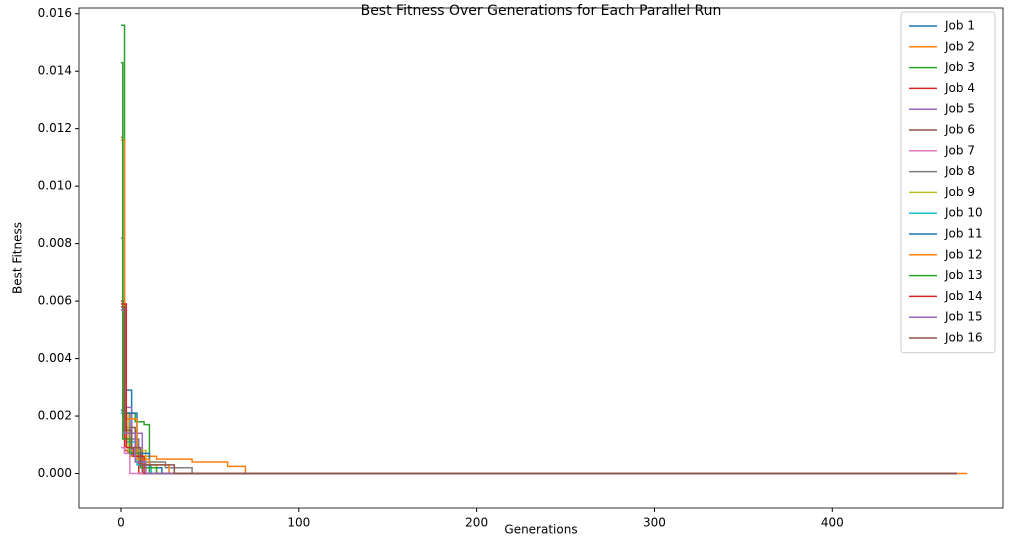  I want to click on y-axis-label: Best Fitness, so click(18, 258).